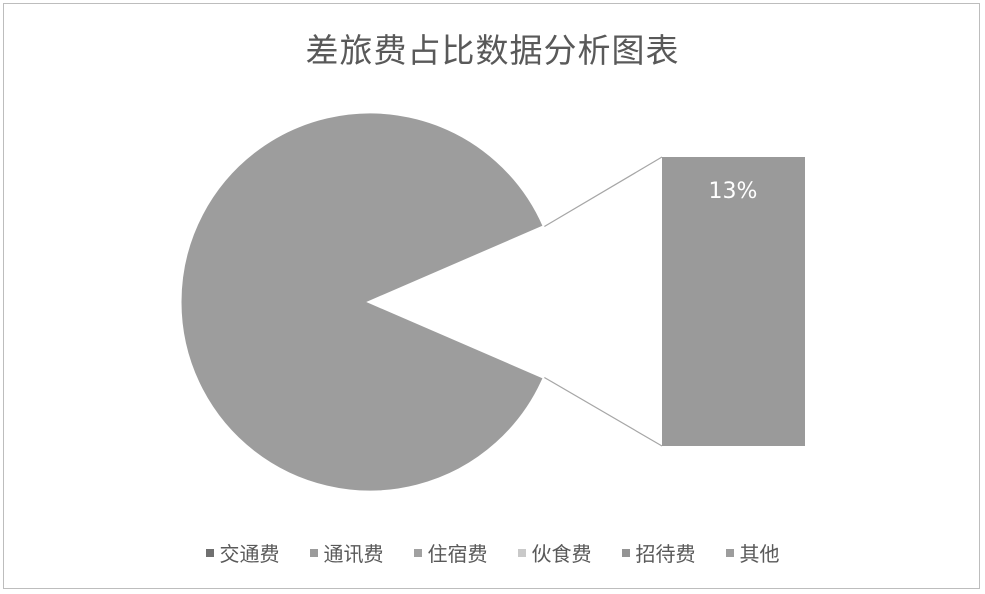  I want to click on legend-item: 通讯费, so click(346, 552).